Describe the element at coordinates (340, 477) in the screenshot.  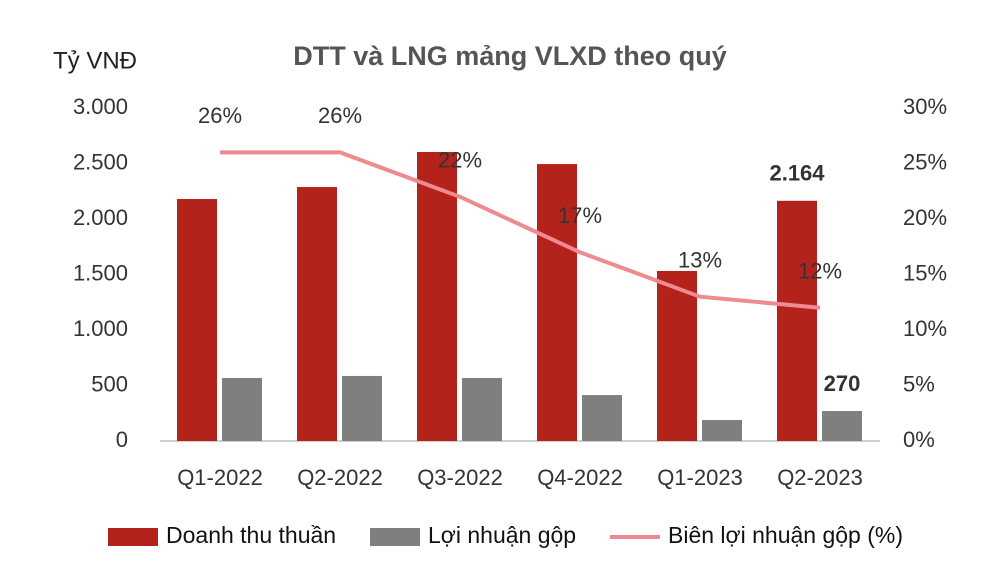
I see `x-tick-label: Q2-2022` at that location.